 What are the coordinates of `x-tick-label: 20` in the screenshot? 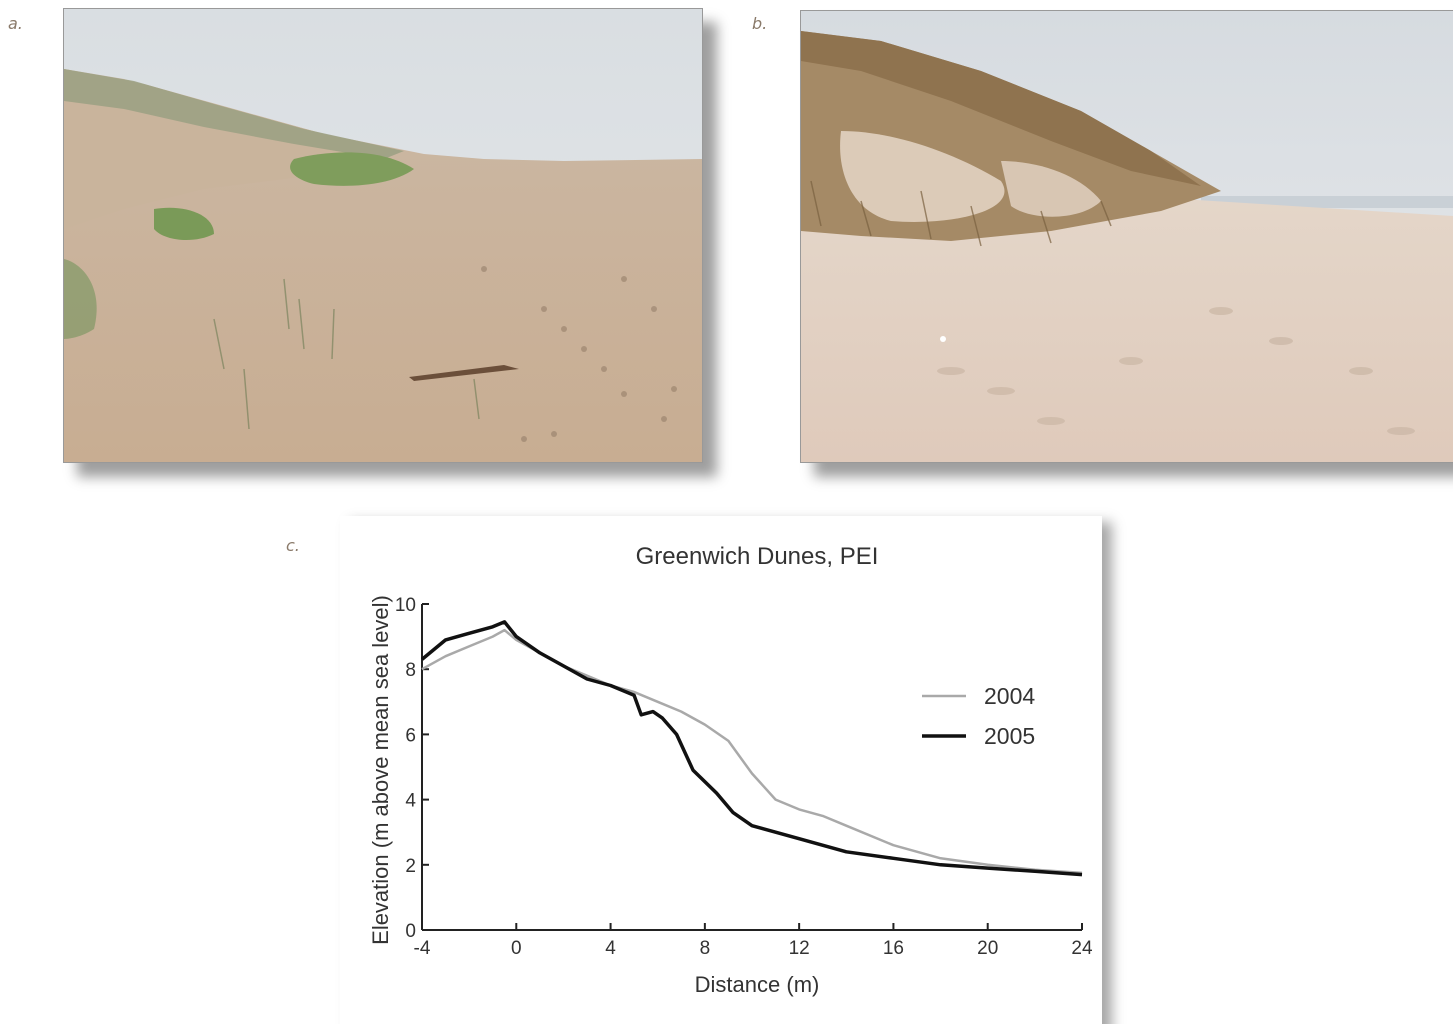 It's located at (987, 948).